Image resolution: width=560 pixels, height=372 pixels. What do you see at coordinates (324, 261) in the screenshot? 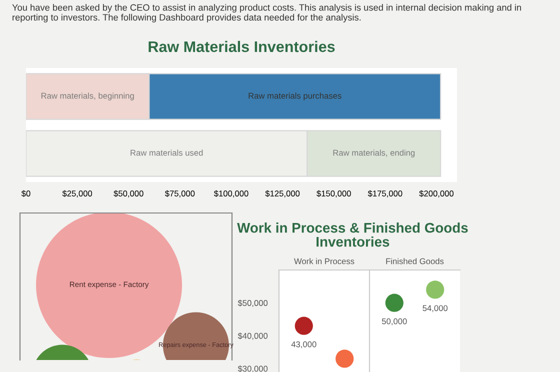
I see `x-tick-label: Work in Process` at bounding box center [324, 261].